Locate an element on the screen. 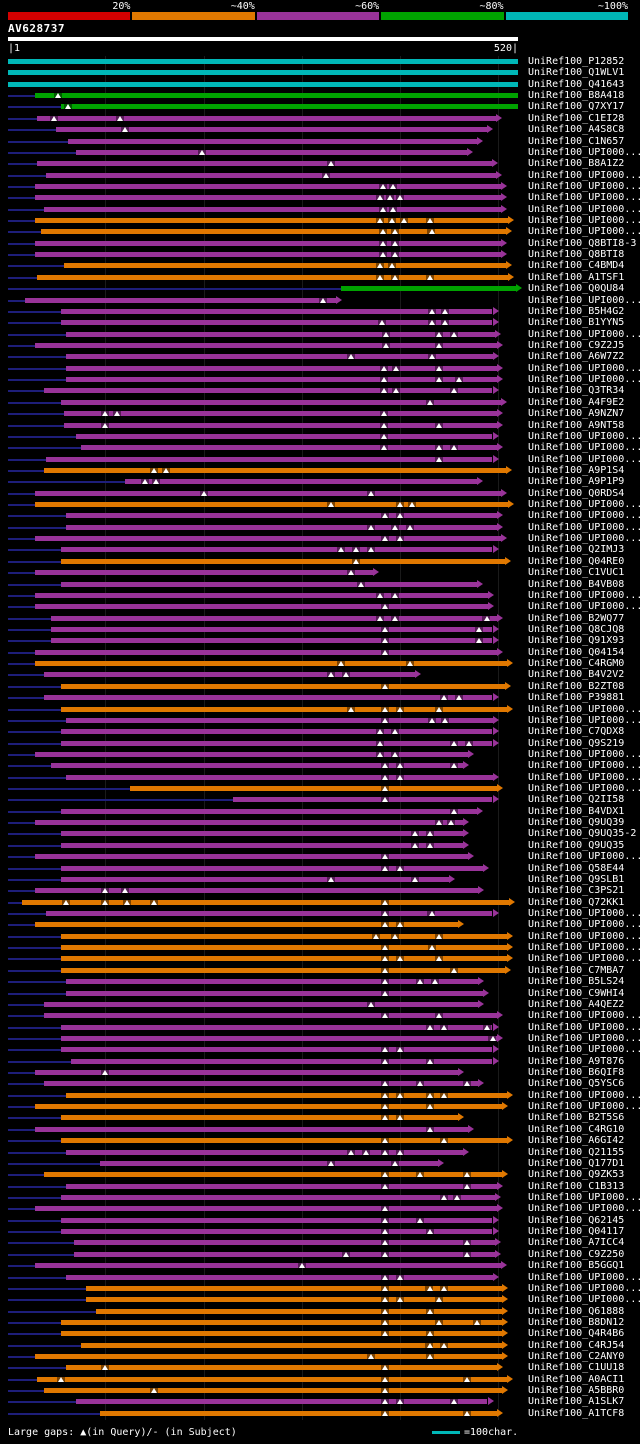  hit-label: UniRef100_Q0RDS4 is located at coordinates (576, 493).